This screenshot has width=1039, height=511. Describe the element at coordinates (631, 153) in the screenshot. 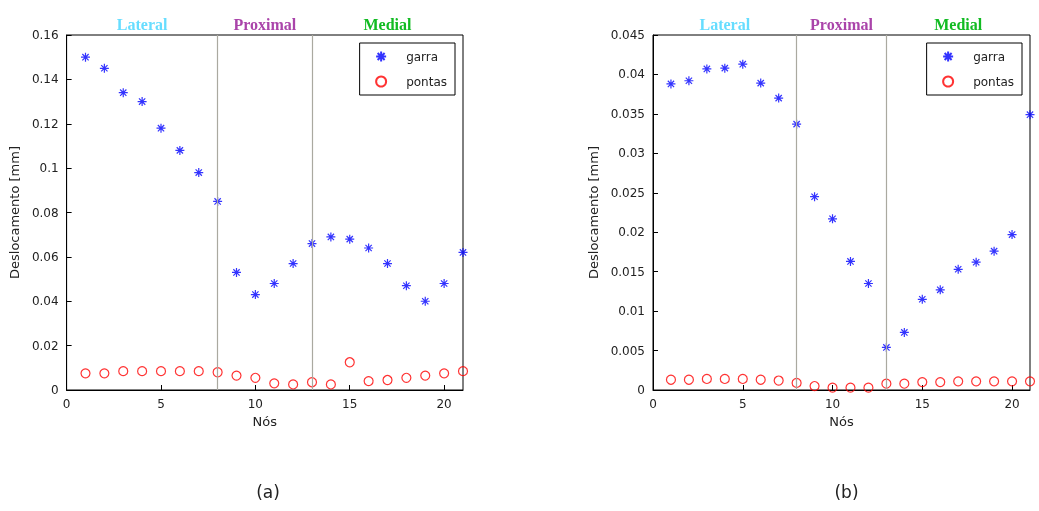

I see `y-tick-label: 0.03` at that location.